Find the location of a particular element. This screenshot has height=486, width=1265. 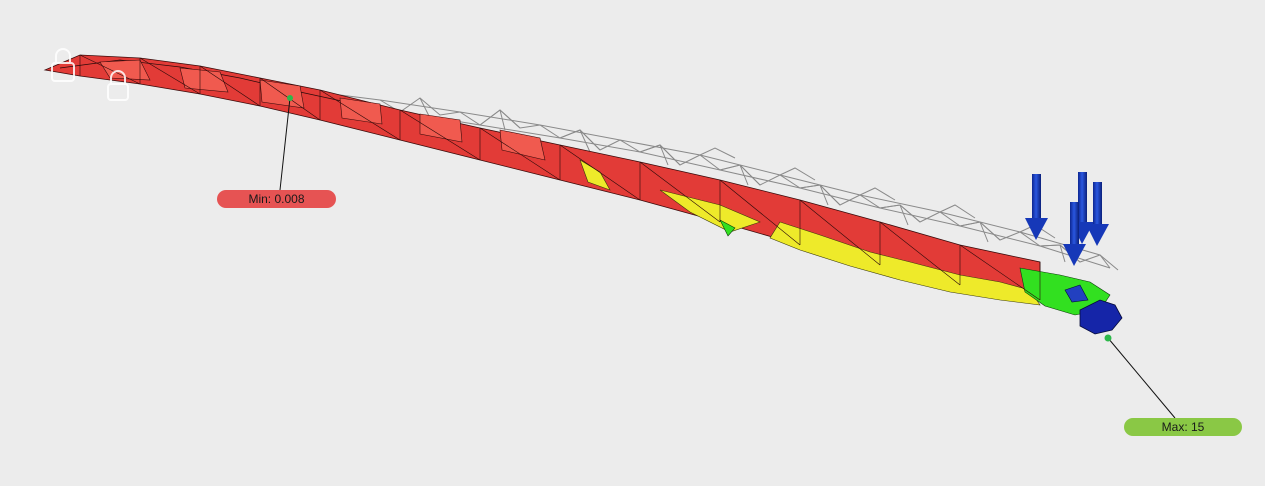

min-value-text: Min: 0.008 is located at coordinates (276, 199).